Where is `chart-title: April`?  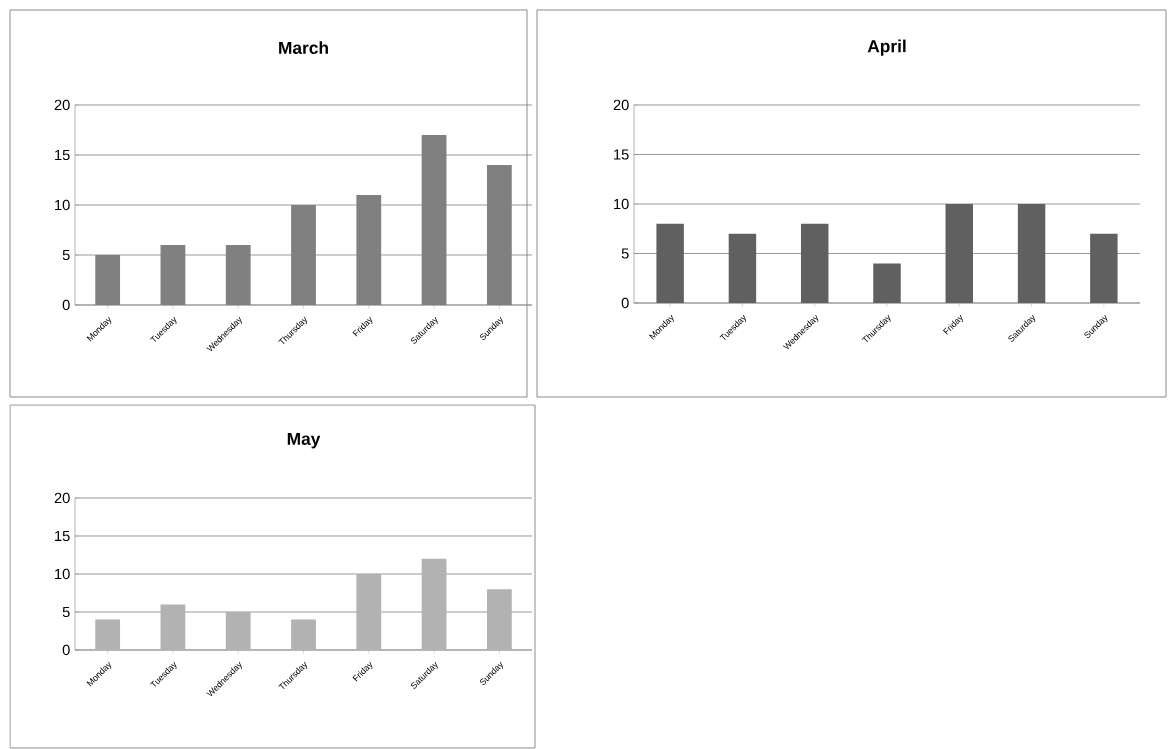
chart-title: April is located at coordinates (886, 47).